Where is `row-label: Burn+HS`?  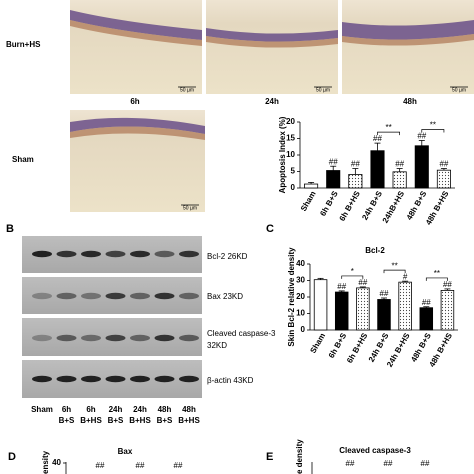 row-label: Burn+HS is located at coordinates (23, 44).